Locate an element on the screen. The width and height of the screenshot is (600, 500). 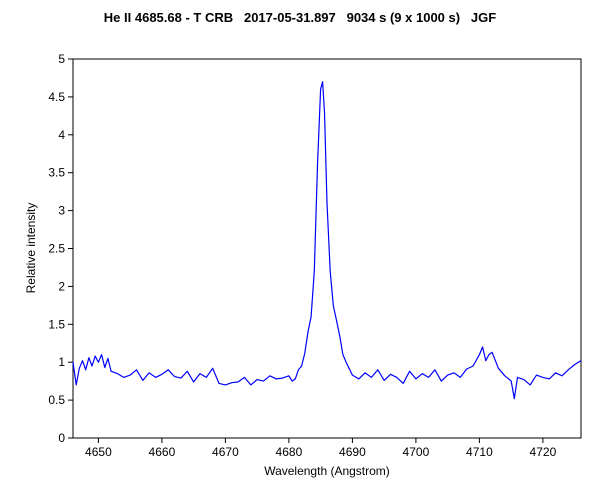
x-tick-label: 4660 is located at coordinates (162, 452).